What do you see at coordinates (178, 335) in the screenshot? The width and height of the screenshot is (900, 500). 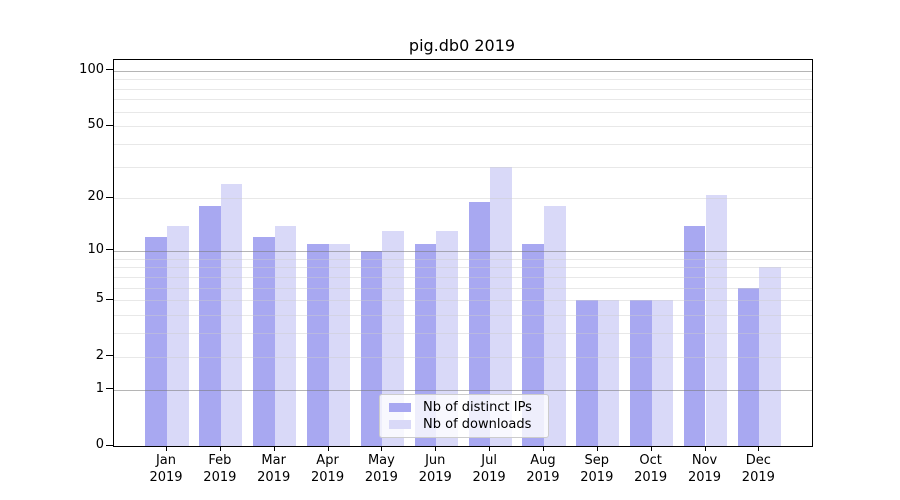 I see `bar-downloads-jan` at bounding box center [178, 335].